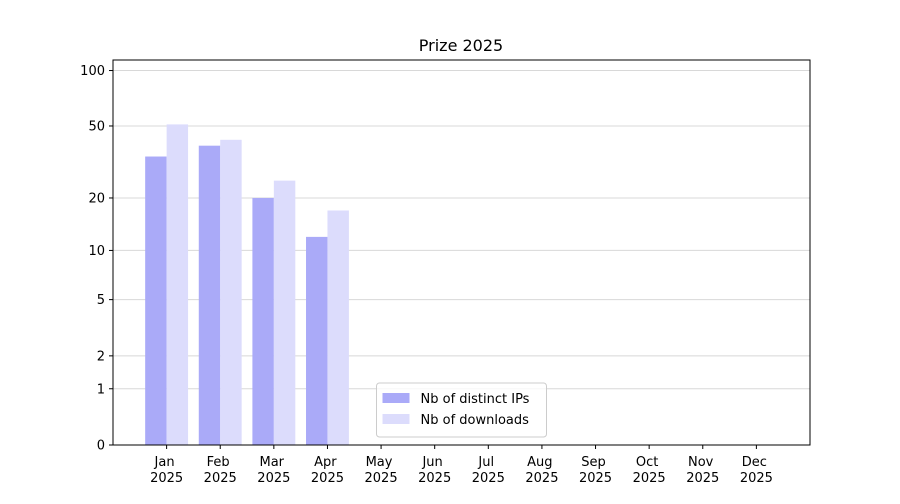  I want to click on x-tick-label: Jan 2025, so click(166, 470).